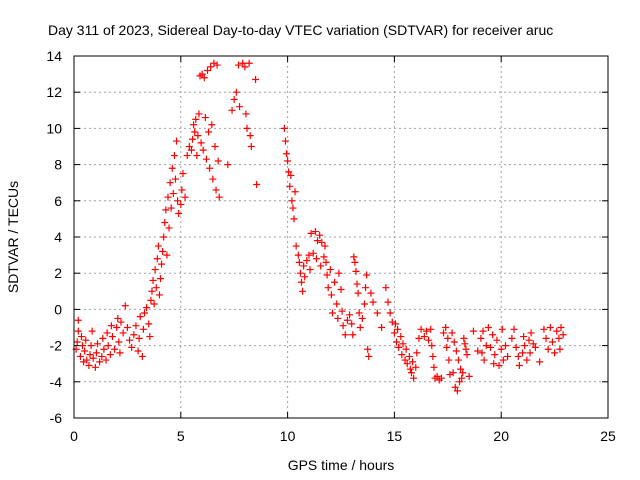 The width and height of the screenshot is (640, 480). Describe the element at coordinates (13, 237) in the screenshot. I see `y-axis-label: SDTVAR / TECUs` at that location.